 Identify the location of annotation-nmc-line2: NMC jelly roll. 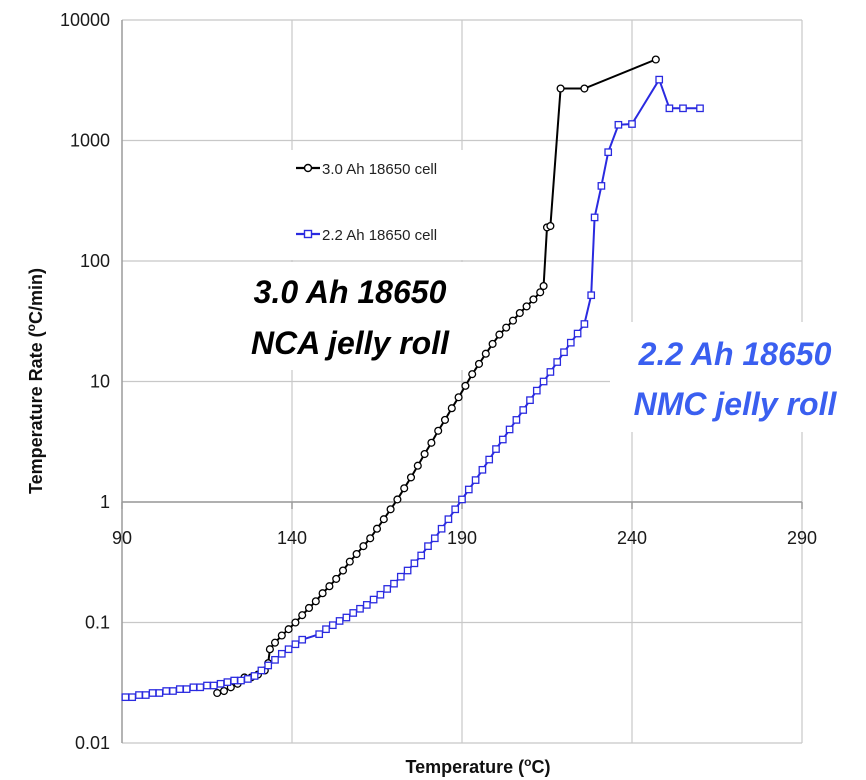
(736, 404).